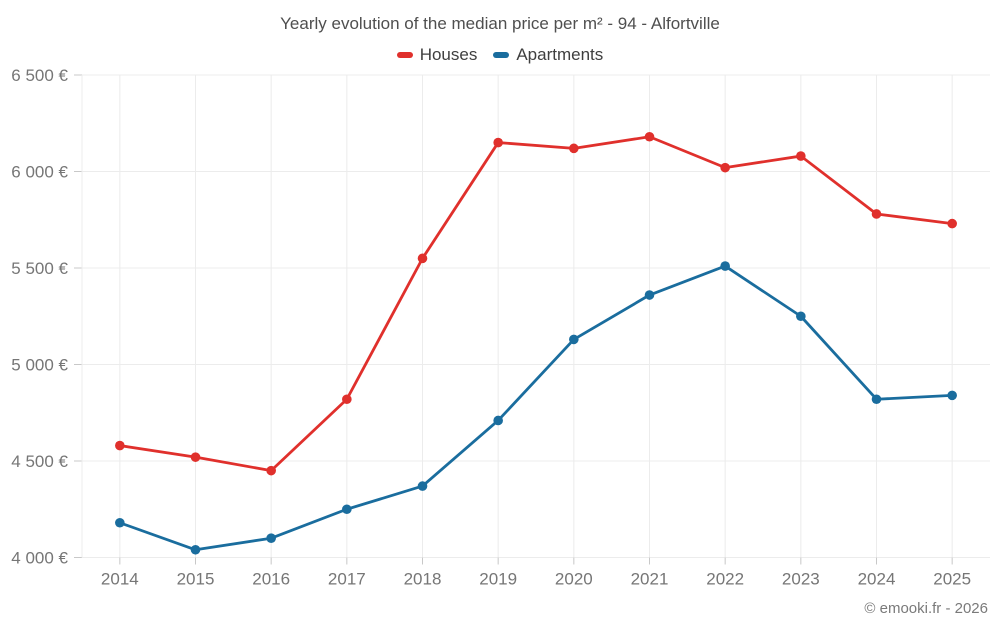 The image size is (1000, 625). I want to click on legend-item-houses: Houses, so click(437, 55).